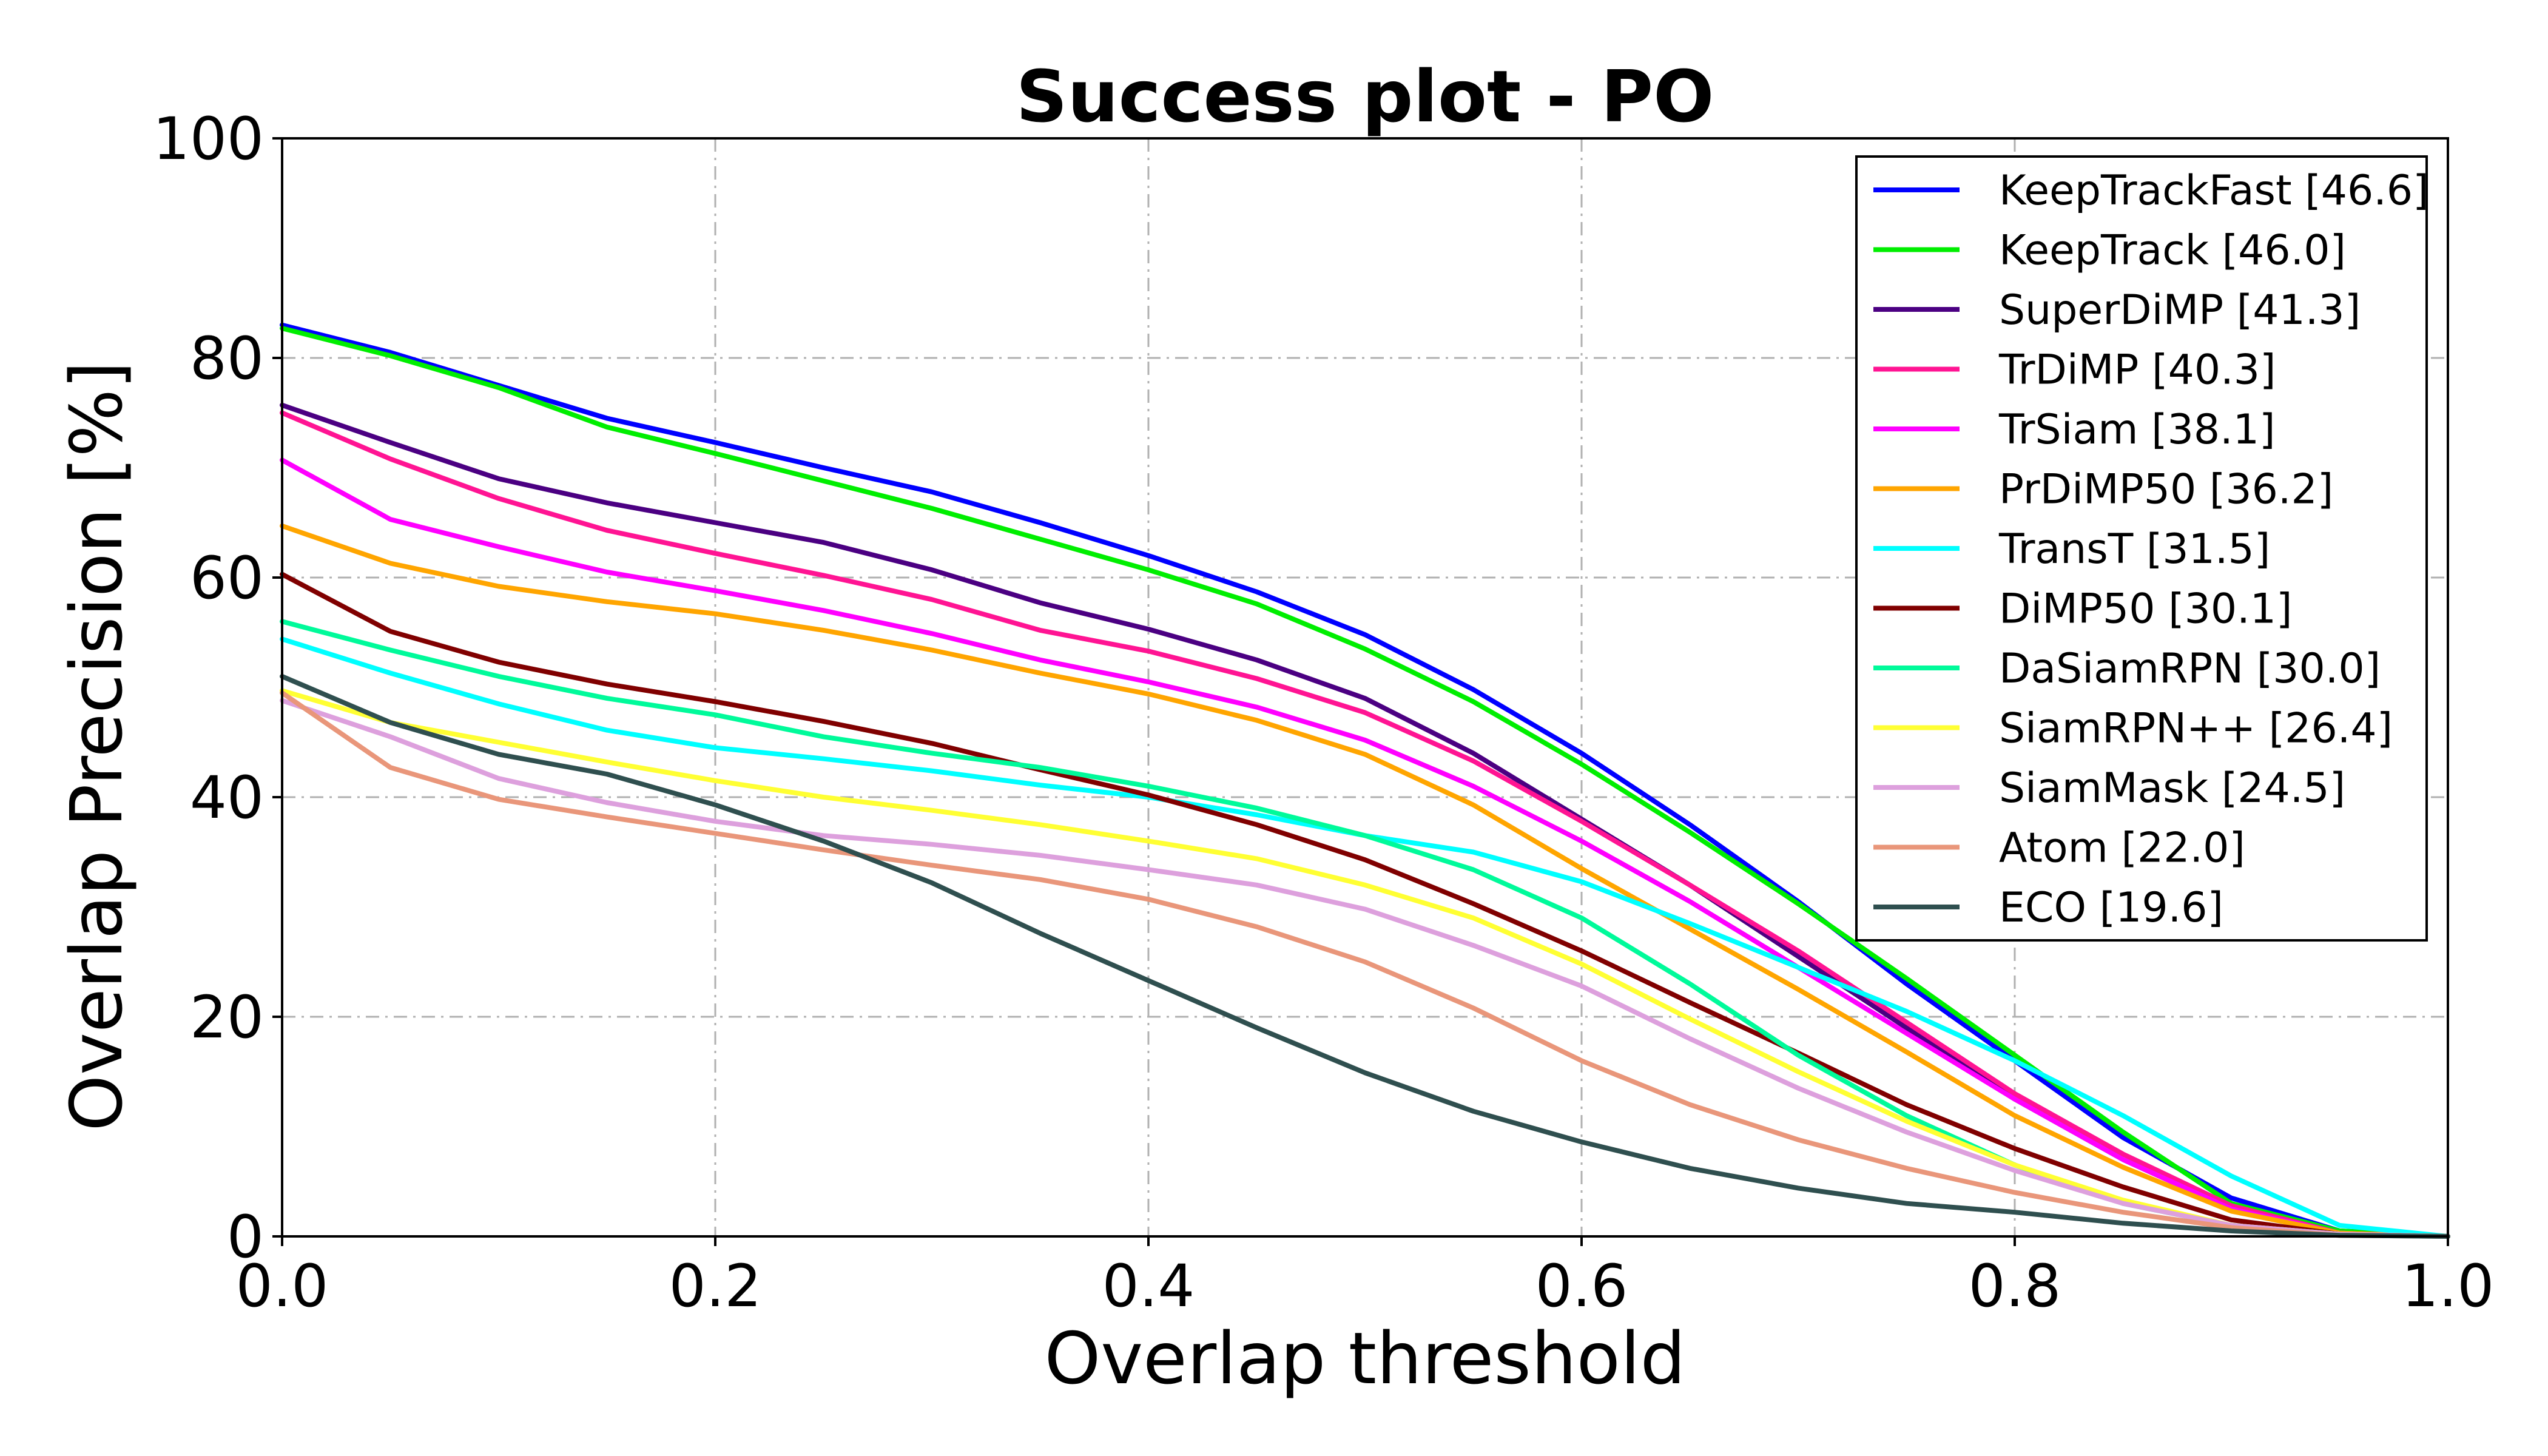  What do you see at coordinates (1364, 1358) in the screenshot?
I see `x-axis-label: Overlap threshold` at bounding box center [1364, 1358].